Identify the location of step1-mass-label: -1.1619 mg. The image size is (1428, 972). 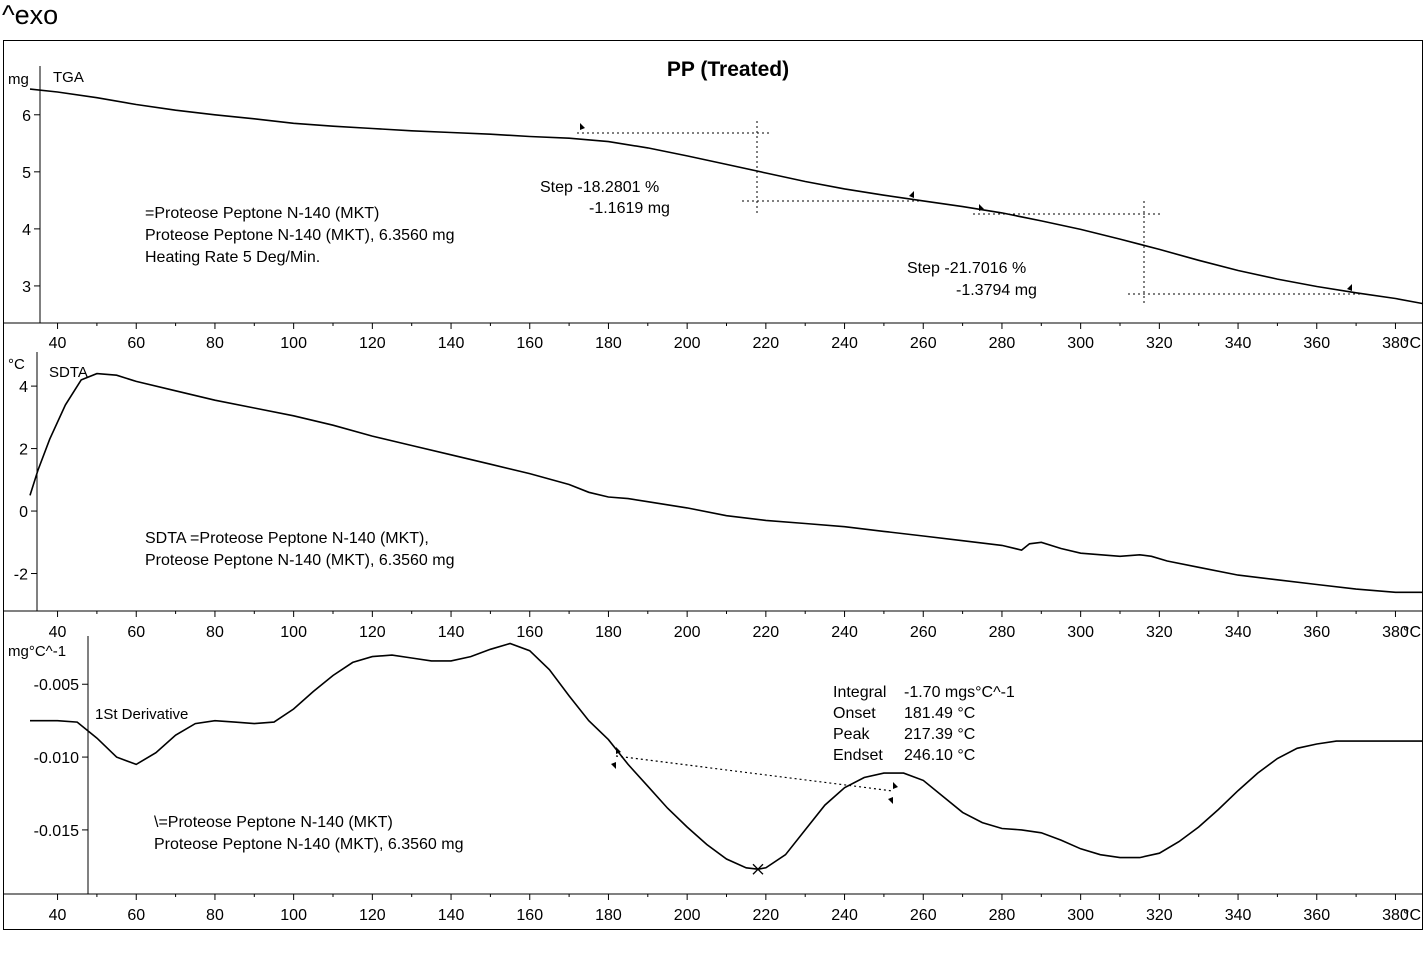
(629, 208).